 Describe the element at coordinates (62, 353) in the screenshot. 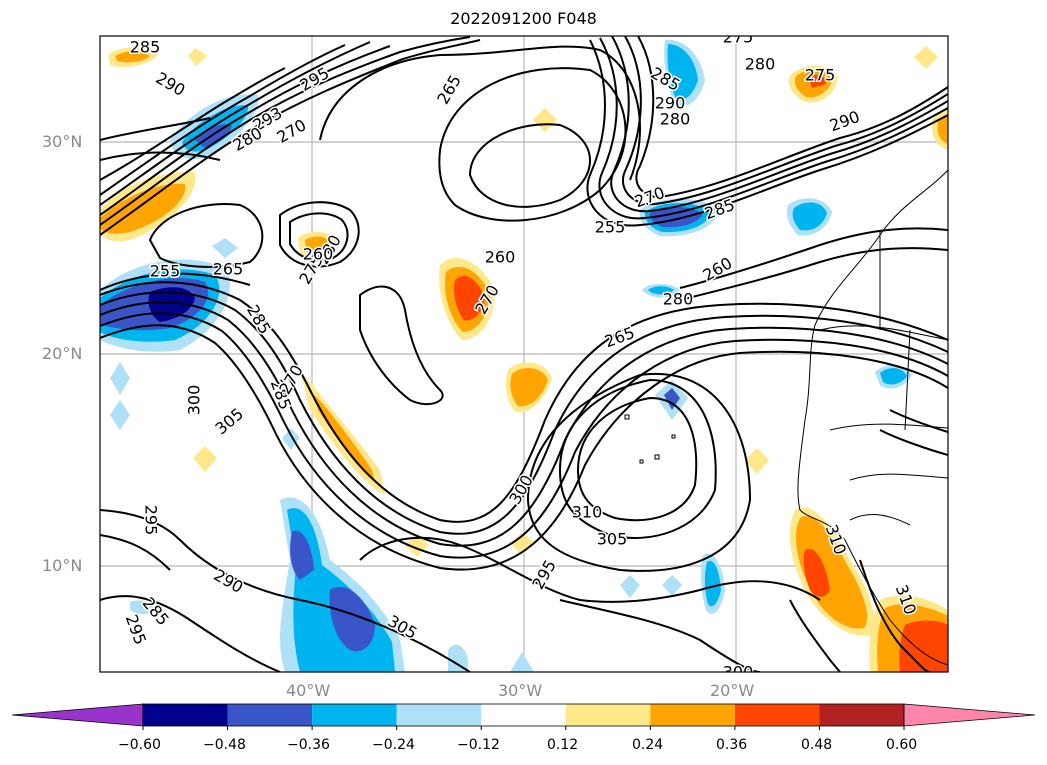

I see `lat-label-20n: 20°N` at that location.